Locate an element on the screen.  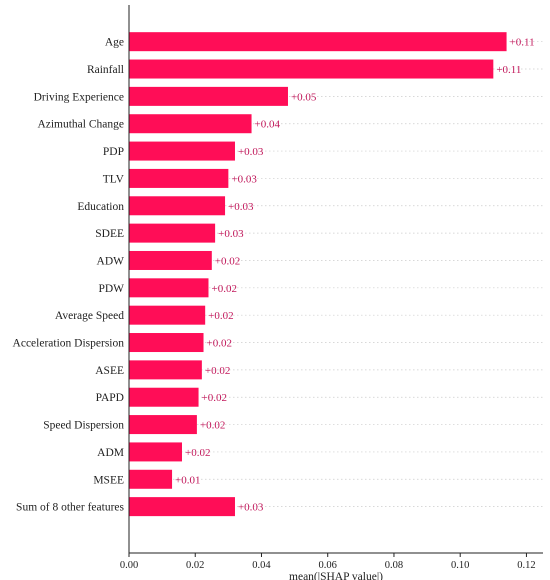
x-ticks: 0.00 0.02 0.04 0.06 0.08 0.10 0.12 is located at coordinates (328, 562).